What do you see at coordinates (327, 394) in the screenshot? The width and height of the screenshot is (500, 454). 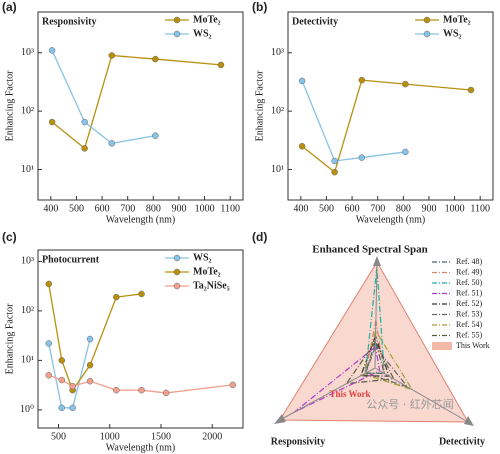 I see `radar-axis` at bounding box center [327, 394].